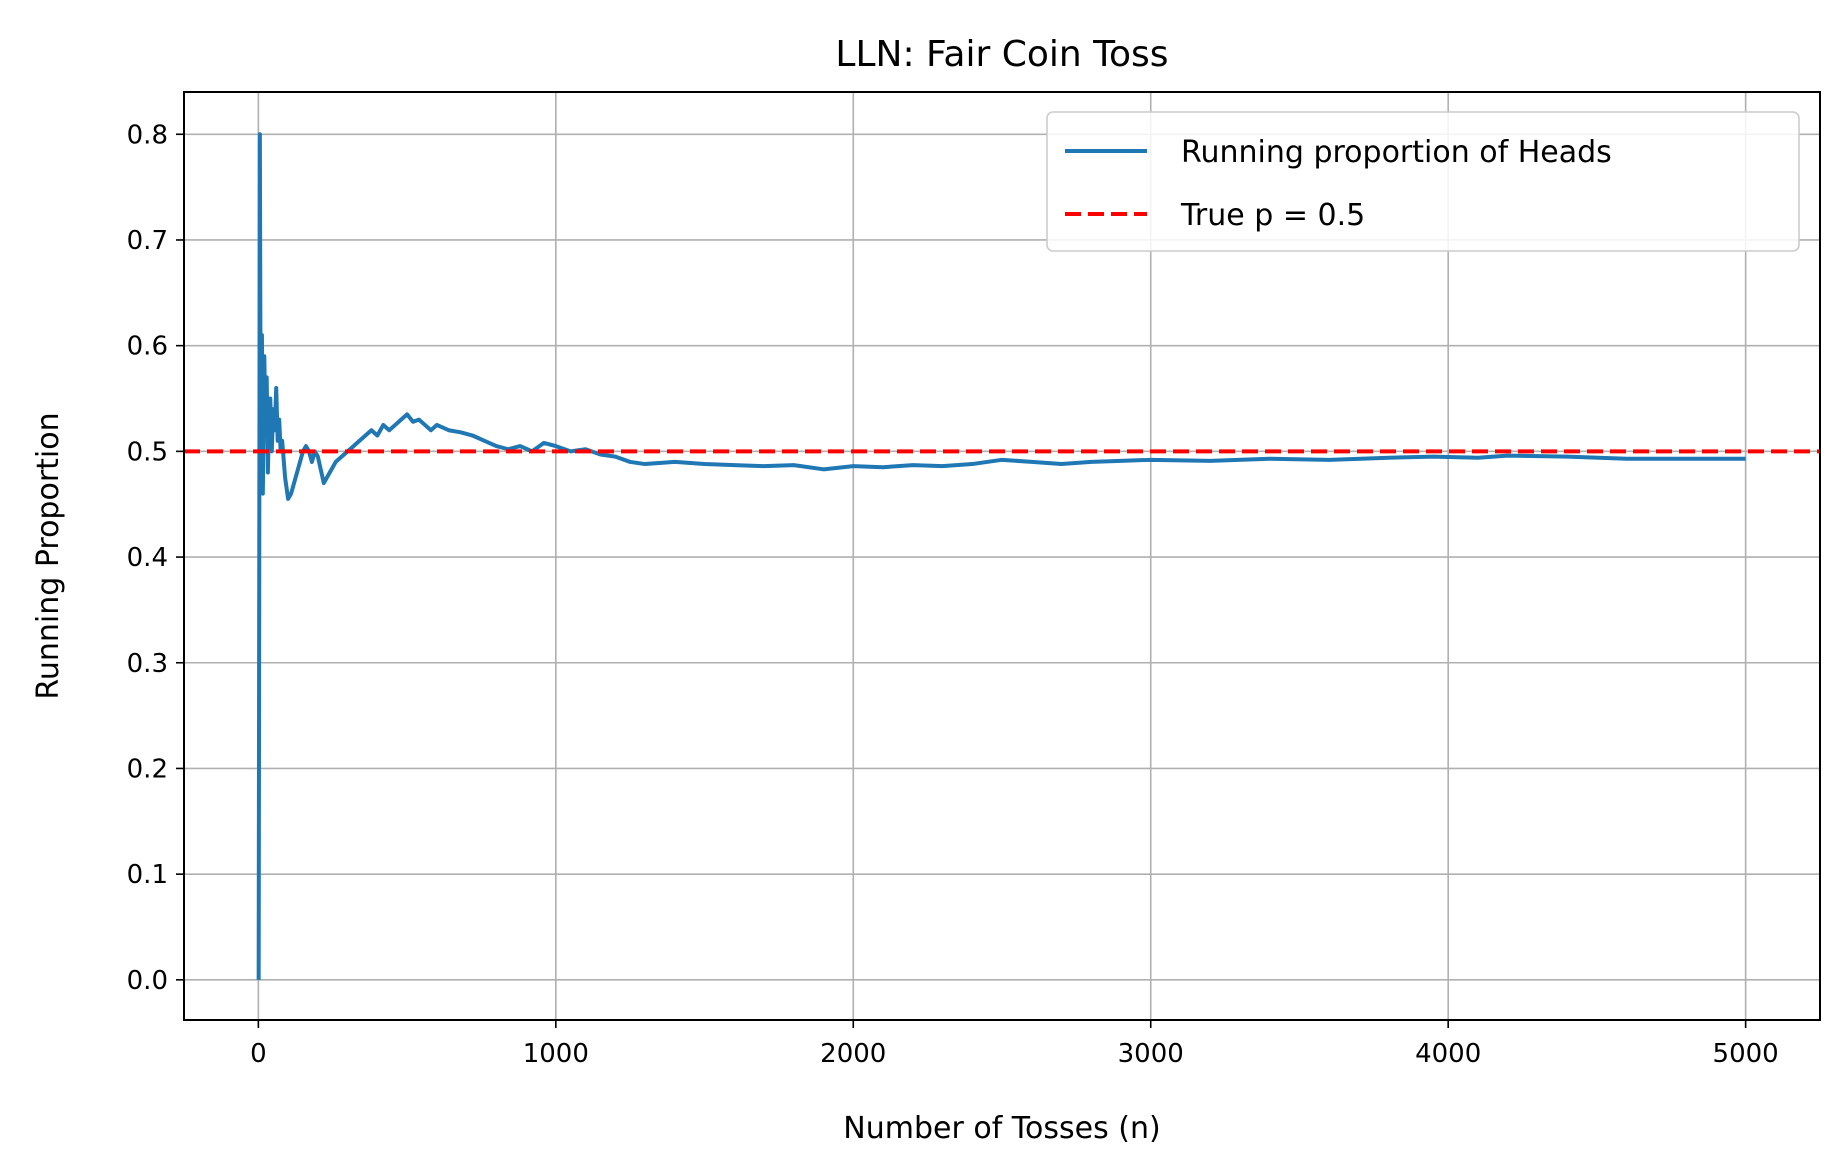 The height and width of the screenshot is (1176, 1841). I want to click on y-tick-label: 0.3, so click(147, 664).